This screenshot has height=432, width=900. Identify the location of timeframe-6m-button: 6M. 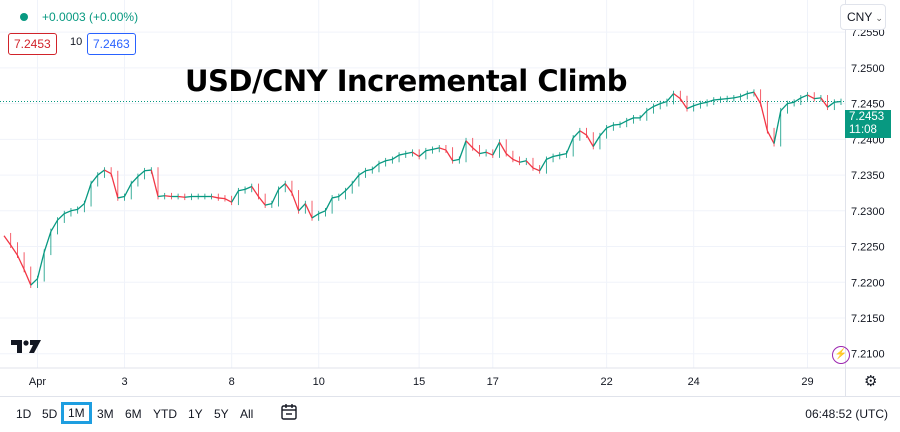
(133, 414).